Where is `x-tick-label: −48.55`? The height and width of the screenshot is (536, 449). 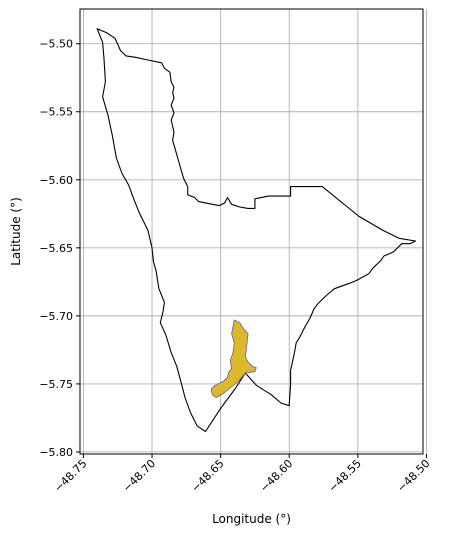 x-tick-label: −48.55 is located at coordinates (345, 476).